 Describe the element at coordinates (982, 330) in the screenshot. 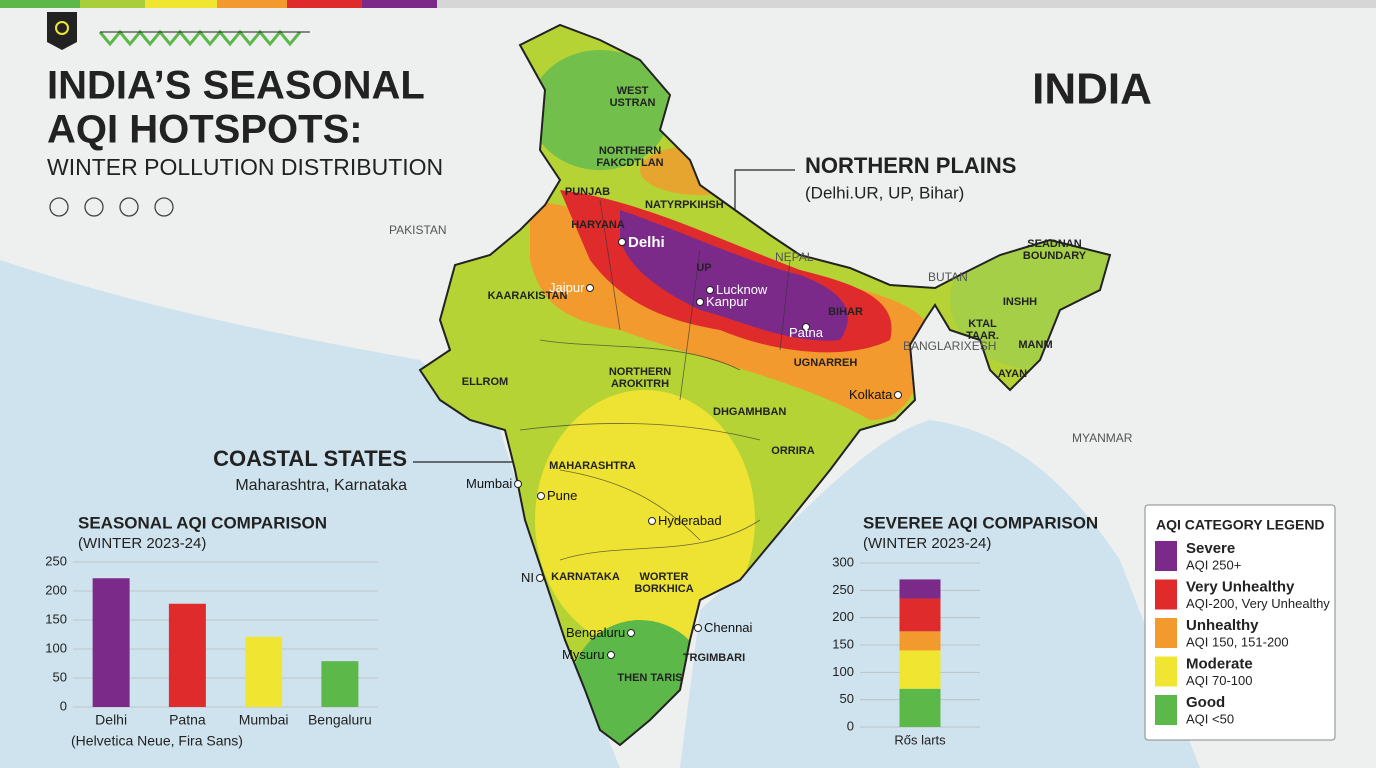

I see `region-label: KTAL TAAR.` at that location.